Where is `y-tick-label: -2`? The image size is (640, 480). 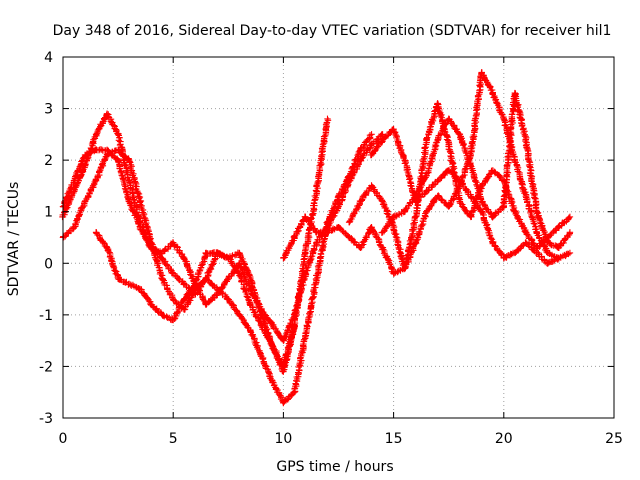 y-tick-label: -2 is located at coordinates (46, 367).